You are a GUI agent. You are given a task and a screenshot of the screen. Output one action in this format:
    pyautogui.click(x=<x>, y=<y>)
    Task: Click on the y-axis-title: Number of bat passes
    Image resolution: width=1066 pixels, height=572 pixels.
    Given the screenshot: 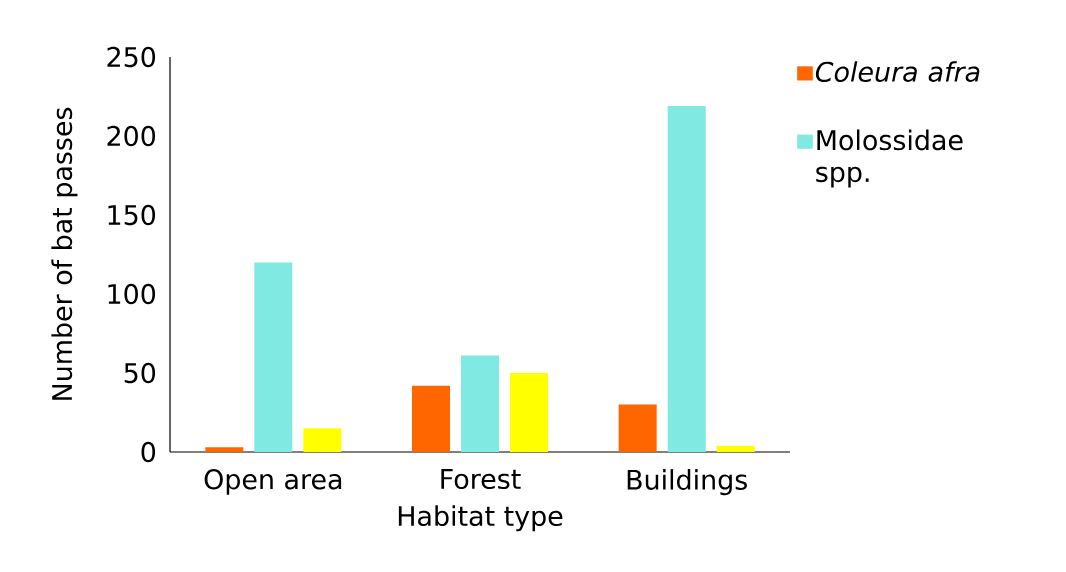 What is the action you would take?
    pyautogui.click(x=64, y=253)
    